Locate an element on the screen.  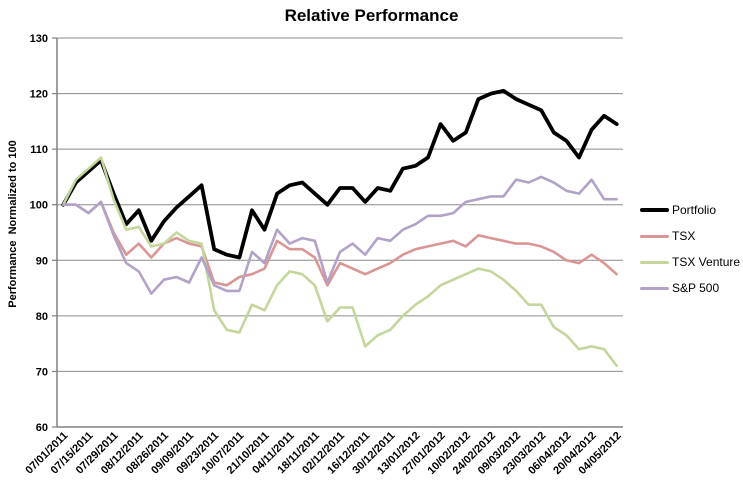
y-tick-label-90: 90 is located at coordinates (42, 261).